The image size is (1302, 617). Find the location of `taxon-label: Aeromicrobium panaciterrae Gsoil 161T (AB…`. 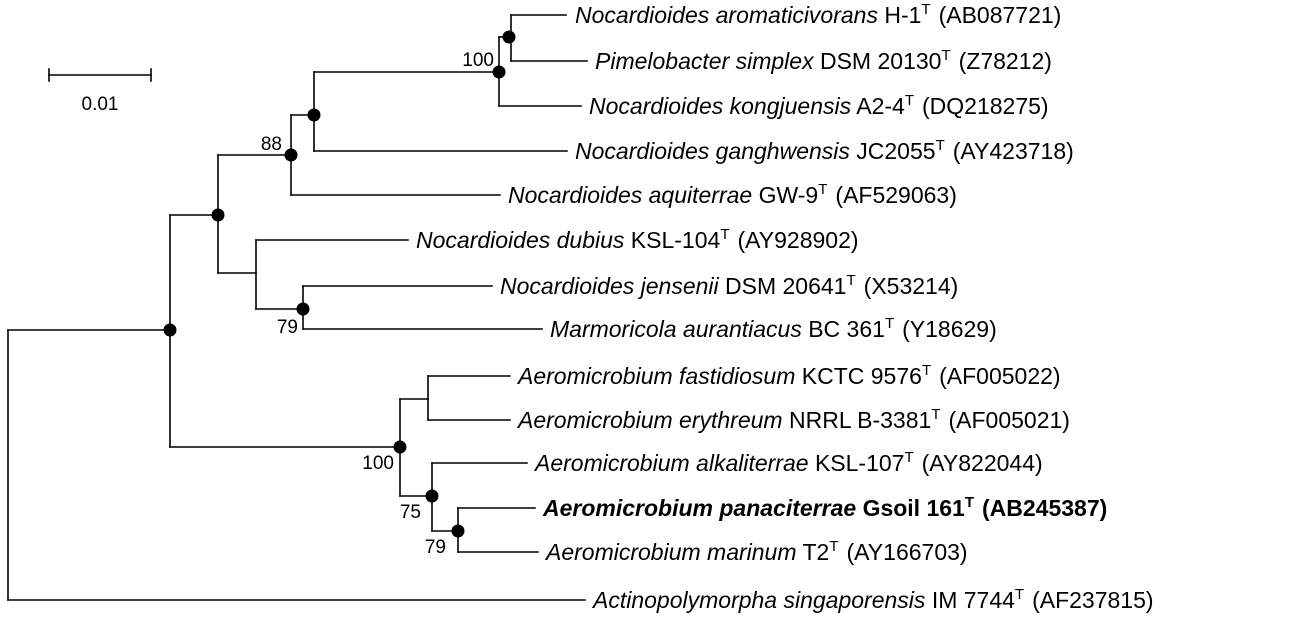

taxon-label: Aeromicrobium panaciterrae Gsoil 161T (AB… is located at coordinates (824, 507).